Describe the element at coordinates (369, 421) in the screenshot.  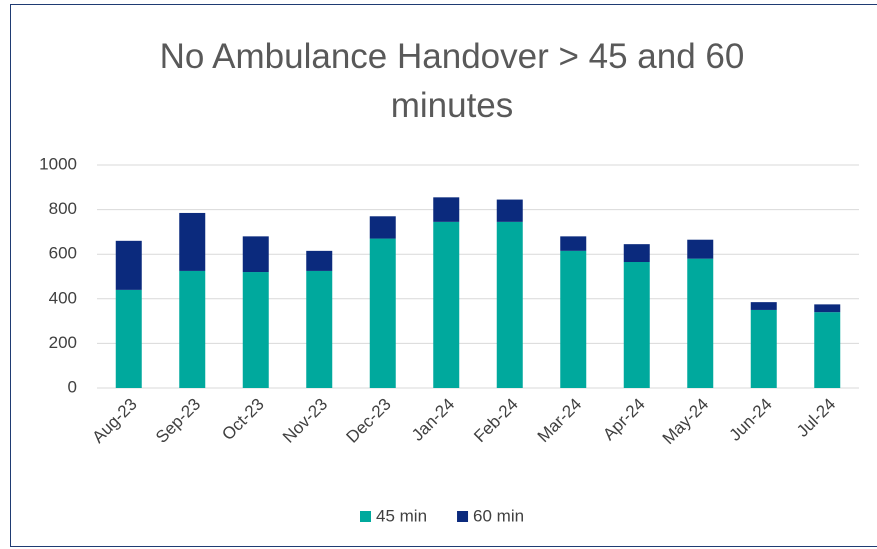
I see `x-tick-label: Dec-23` at that location.